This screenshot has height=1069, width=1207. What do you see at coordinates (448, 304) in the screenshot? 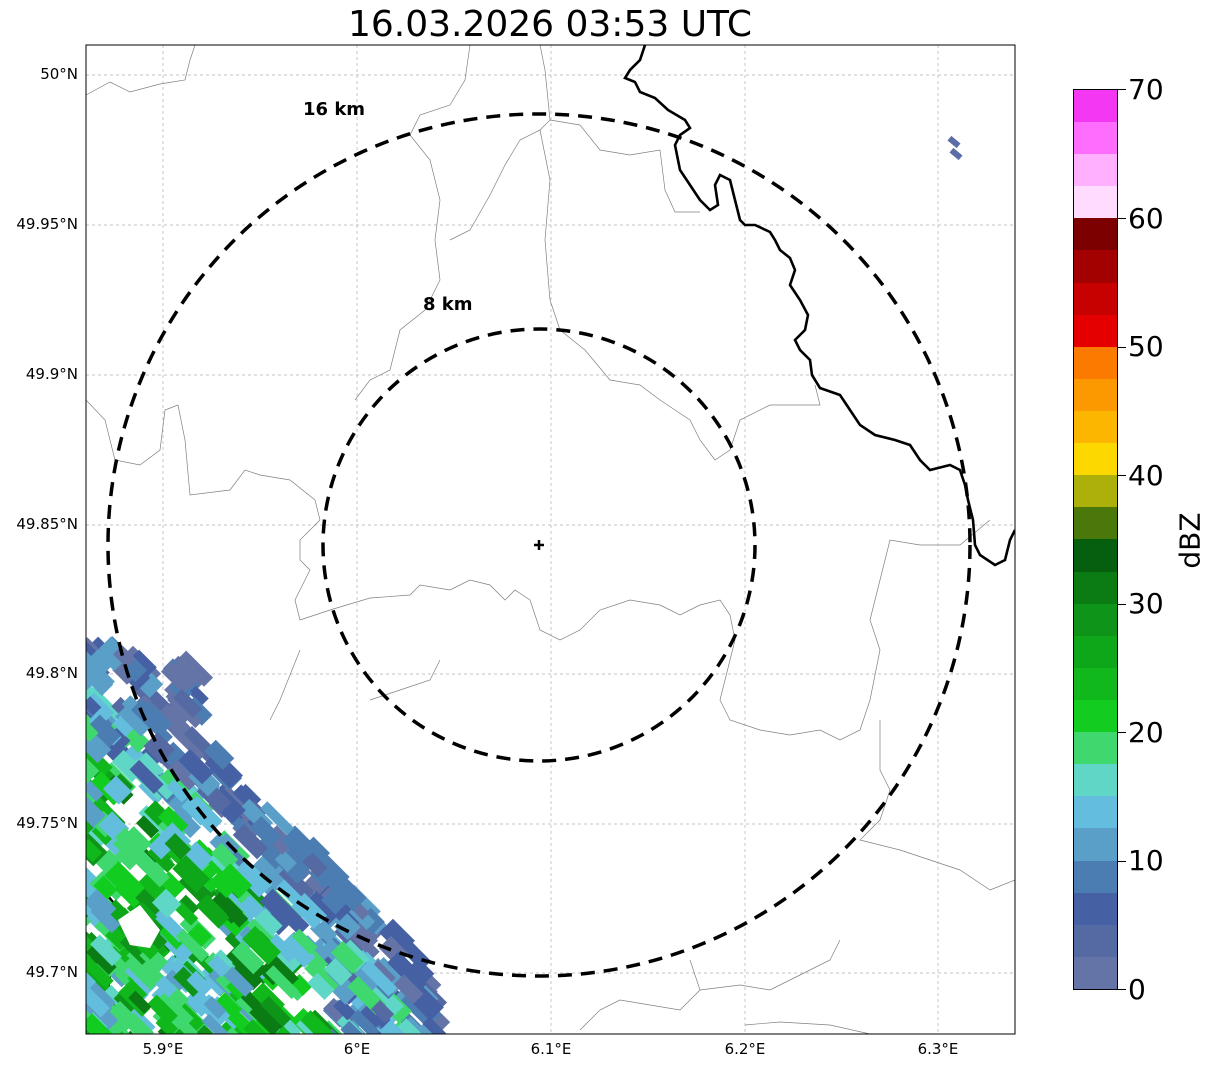
I see `range-ring-8km-label: 8 km` at bounding box center [448, 304].